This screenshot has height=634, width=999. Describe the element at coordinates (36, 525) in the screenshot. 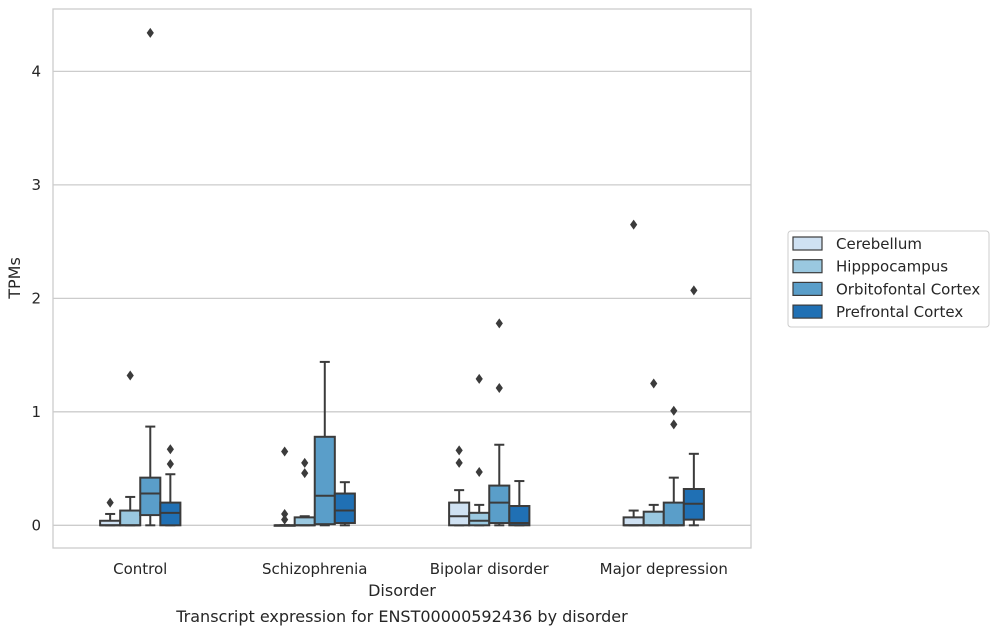

I see `y-tick-label: 0` at that location.